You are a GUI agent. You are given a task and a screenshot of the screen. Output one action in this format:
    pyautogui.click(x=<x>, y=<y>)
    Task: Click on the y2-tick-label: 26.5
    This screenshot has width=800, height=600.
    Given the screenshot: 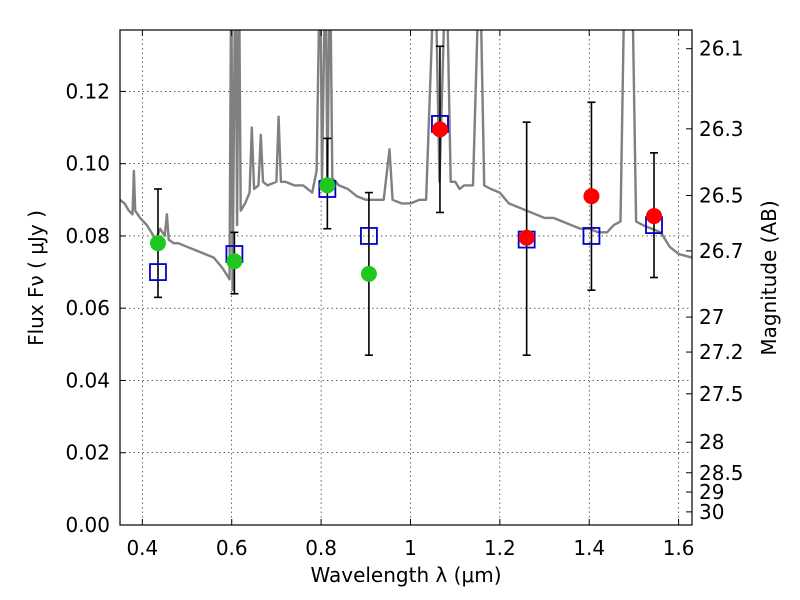 What is the action you would take?
    pyautogui.click(x=721, y=195)
    